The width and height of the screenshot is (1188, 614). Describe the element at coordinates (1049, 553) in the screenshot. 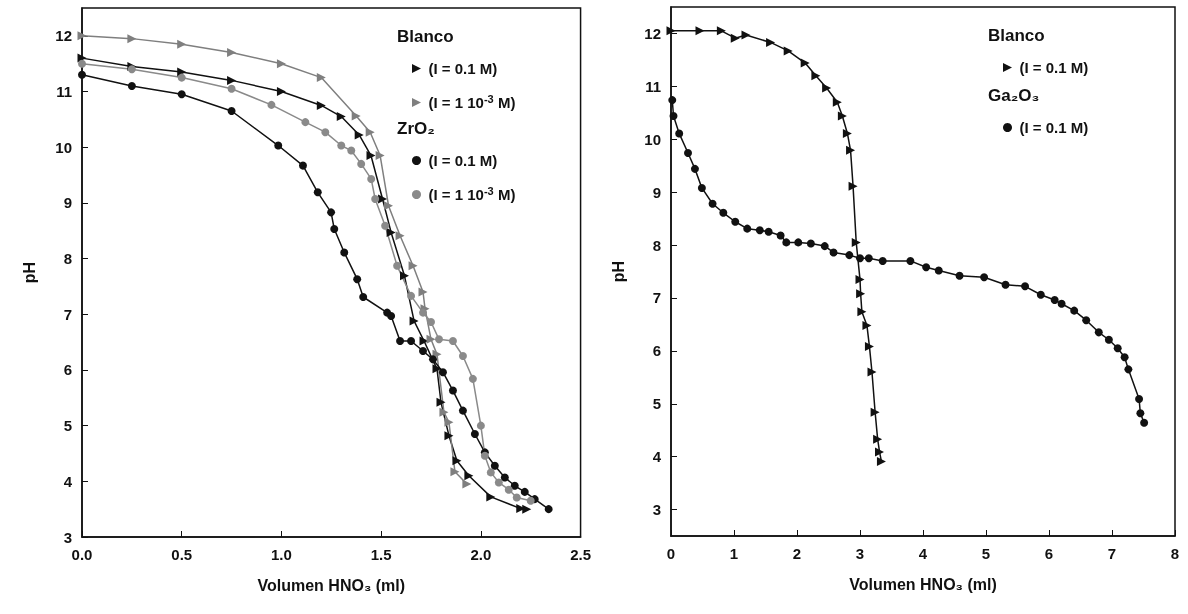

I see `x-tick-label: 6` at that location.